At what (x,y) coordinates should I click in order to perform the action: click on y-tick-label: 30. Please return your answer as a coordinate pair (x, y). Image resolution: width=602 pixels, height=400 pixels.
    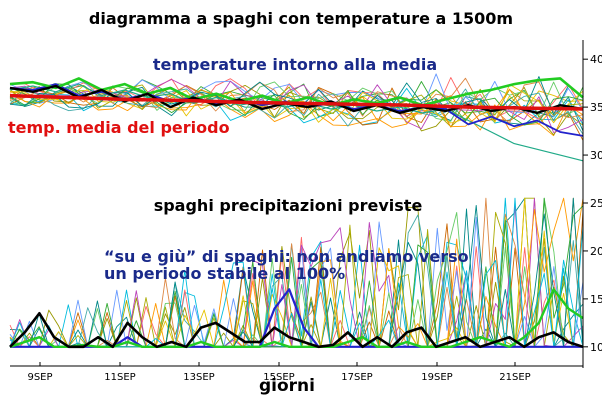
    Looking at the image, I should click on (596, 155).